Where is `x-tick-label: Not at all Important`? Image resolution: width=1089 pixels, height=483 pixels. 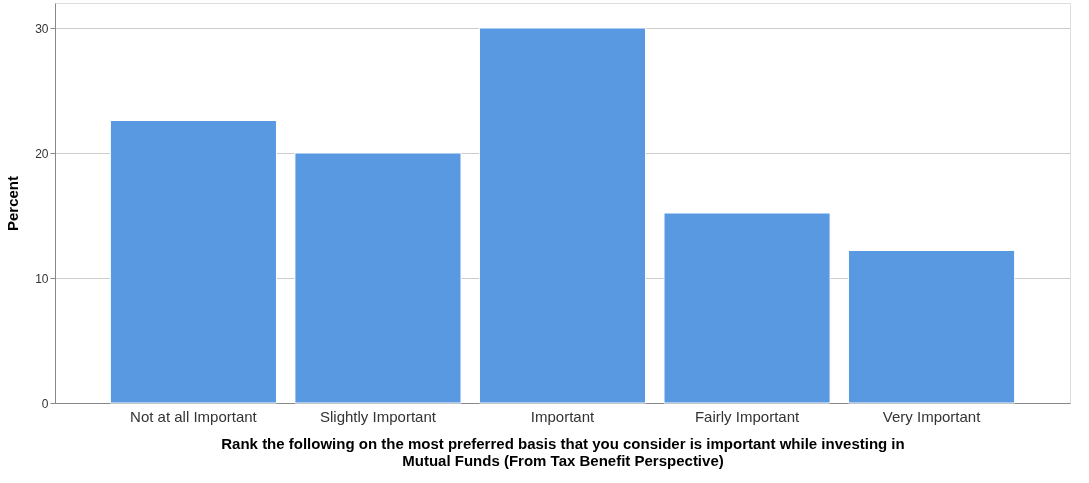 x-tick-label: Not at all Important is located at coordinates (194, 416).